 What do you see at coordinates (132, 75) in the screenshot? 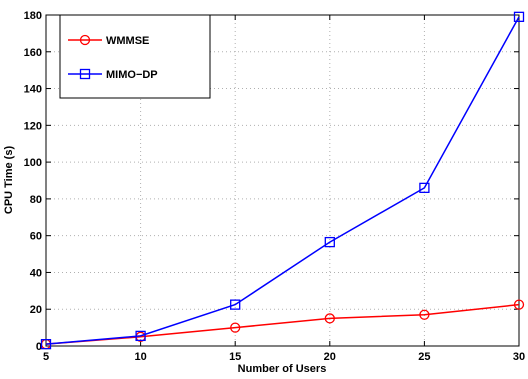
I see `legend-label: MIMO−DP` at bounding box center [132, 75].